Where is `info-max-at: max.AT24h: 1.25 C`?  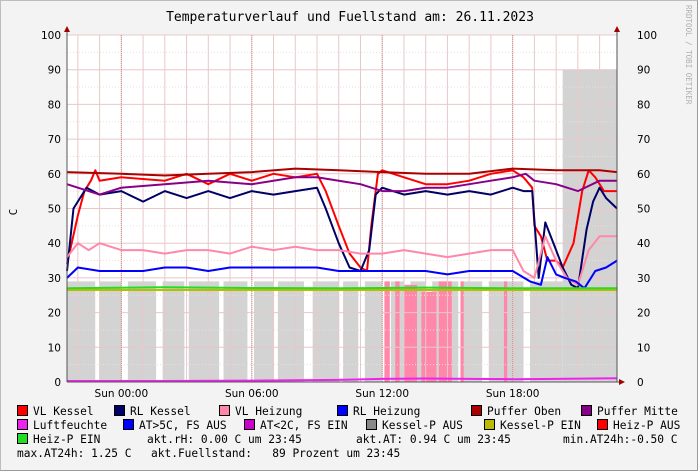 info-max-at: max.AT24h: 1.25 C is located at coordinates (74, 453).